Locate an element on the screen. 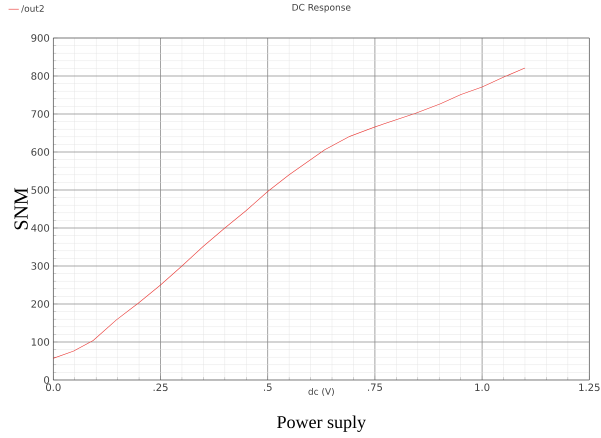 The width and height of the screenshot is (601, 438). chart-title: DC Response is located at coordinates (321, 8).